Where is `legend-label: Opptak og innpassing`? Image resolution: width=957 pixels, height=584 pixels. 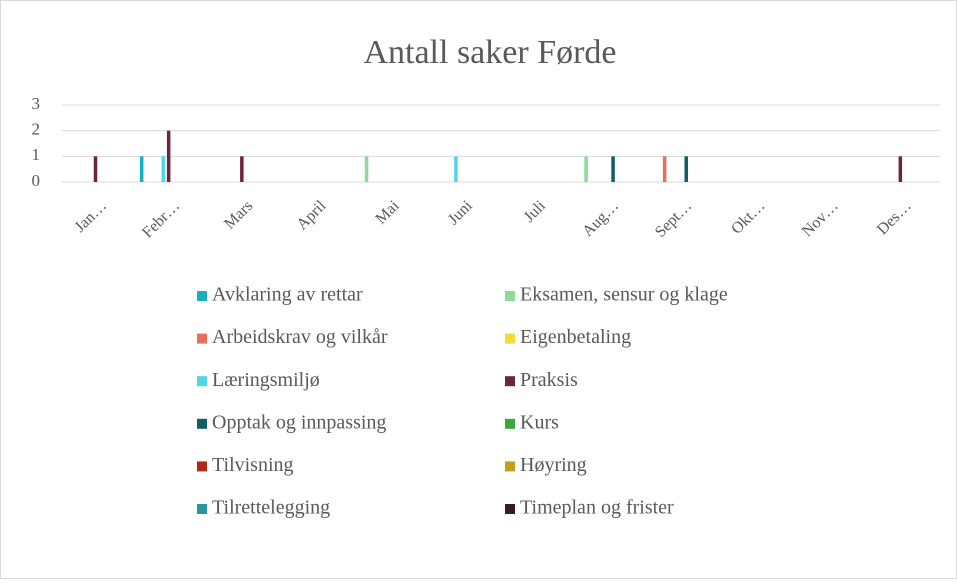 legend-label: Opptak og innpassing is located at coordinates (299, 422).